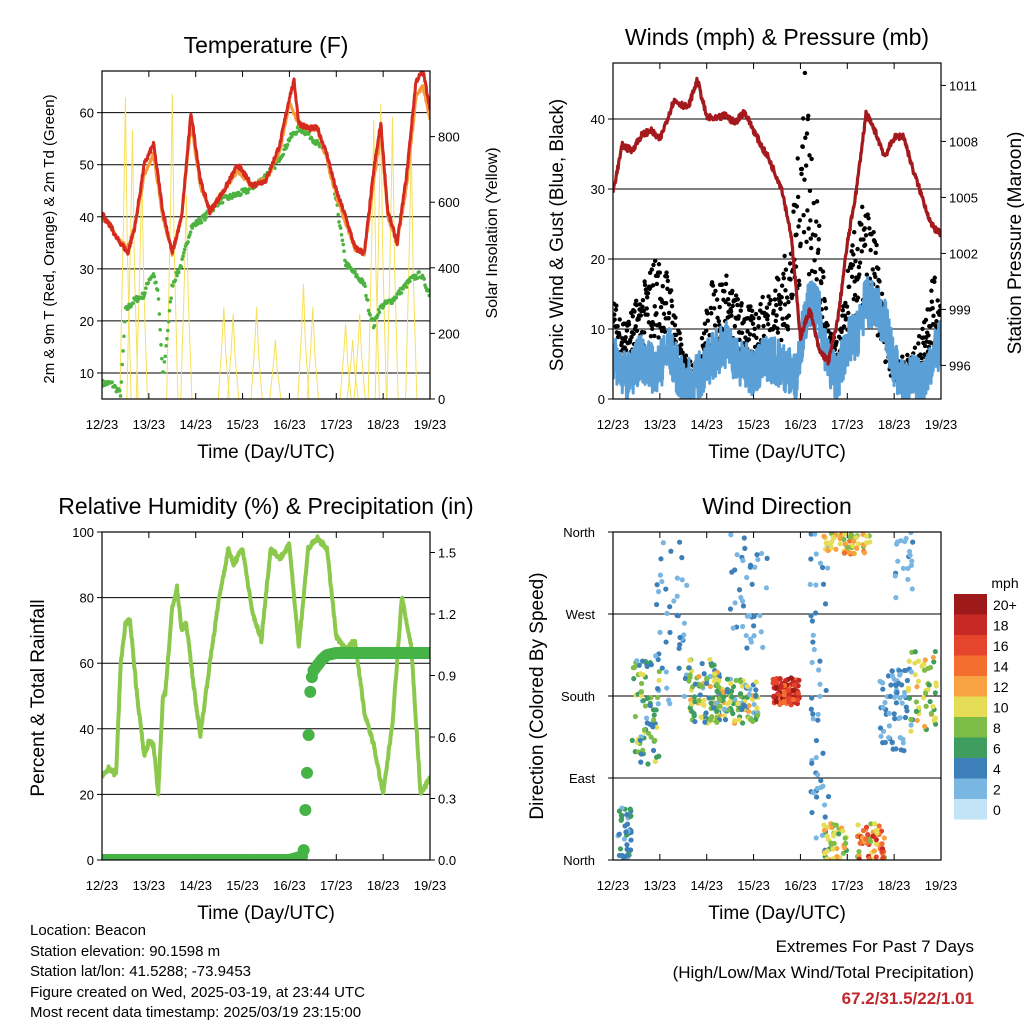 The image size is (1024, 1024). What do you see at coordinates (233, 356) in the screenshot?
I see `solar-trace` at bounding box center [233, 356].